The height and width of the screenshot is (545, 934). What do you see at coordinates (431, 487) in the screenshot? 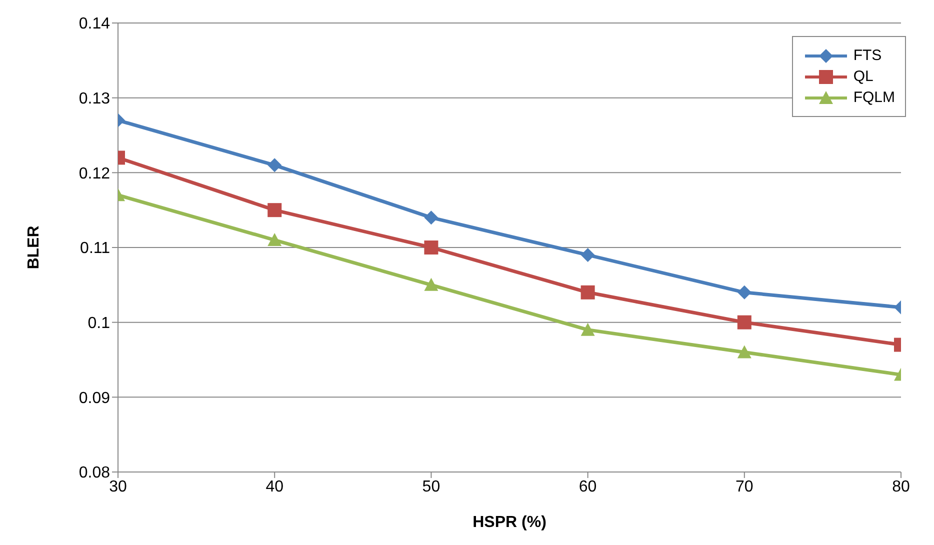
I see `x-tick-label: 50` at bounding box center [431, 487].